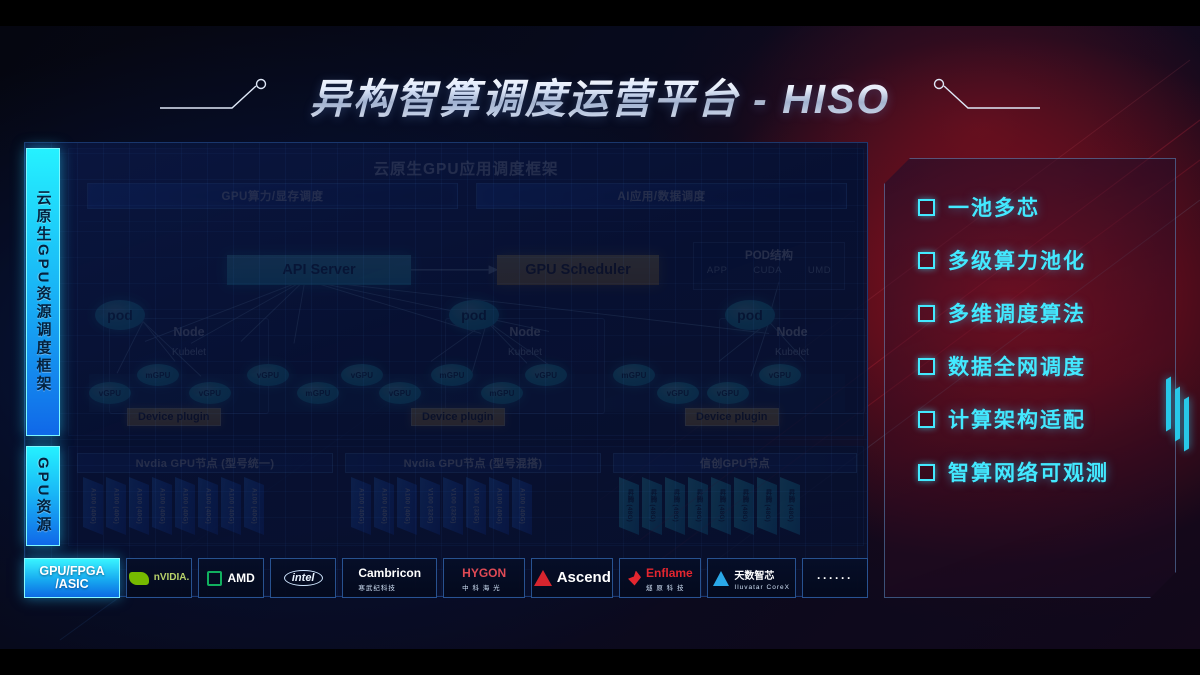 This screenshot has width=1200, height=675. I want to click on feature-item-4: 数据全网调度, so click(1040, 366).